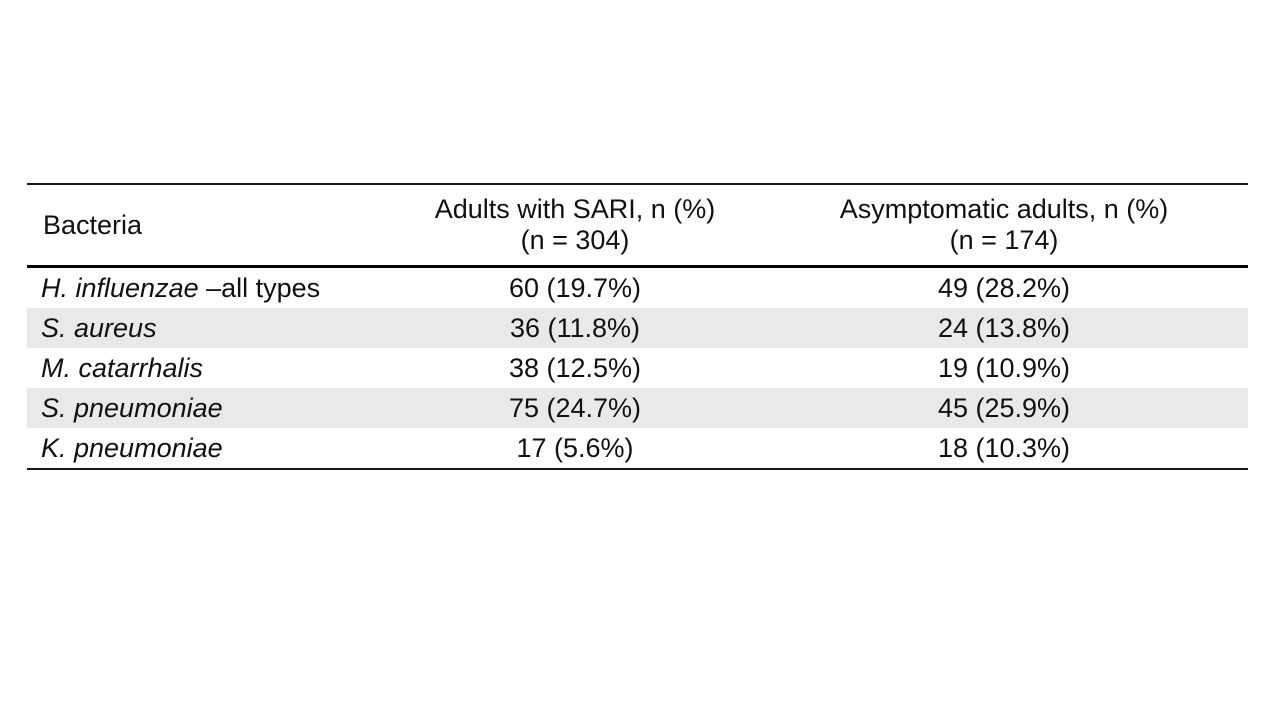  What do you see at coordinates (637, 448) in the screenshot?
I see `table-row: K. pneumoniae 17 (5.6%) 18 (10.3%)` at bounding box center [637, 448].